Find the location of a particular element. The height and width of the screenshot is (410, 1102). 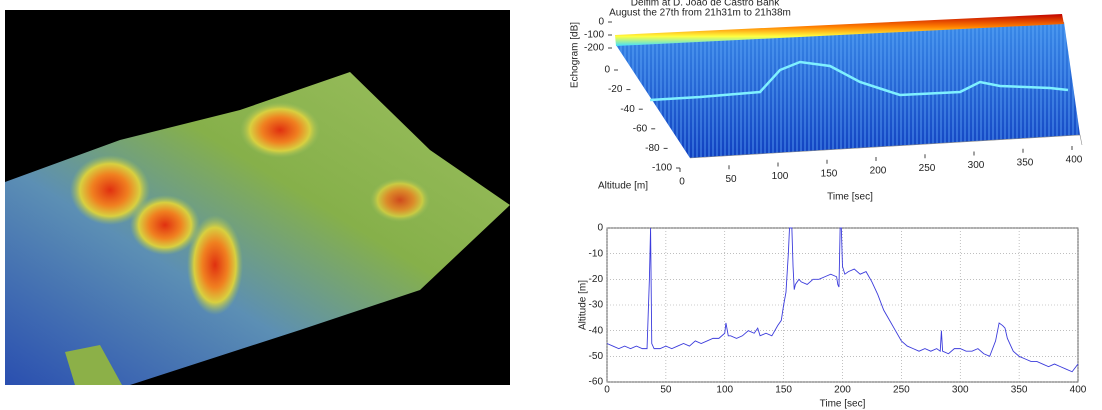

chart-title: Delfim at D. João de Castro Bank is located at coordinates (705, 4).